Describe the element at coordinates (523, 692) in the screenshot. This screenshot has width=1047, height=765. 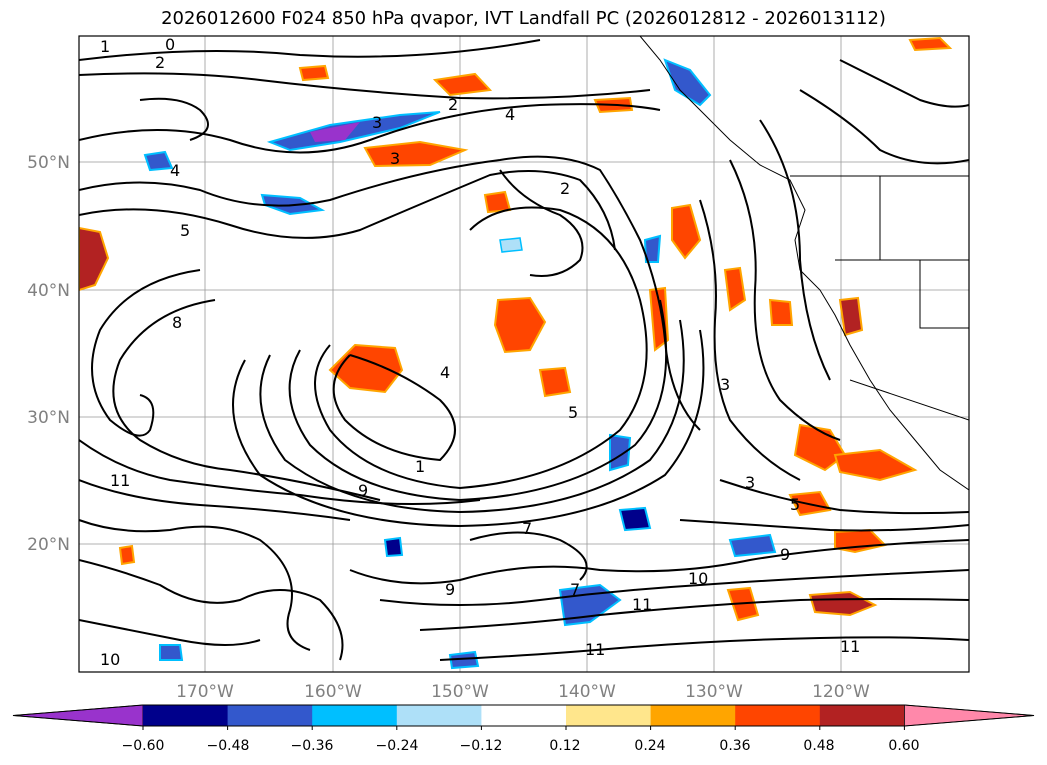
I see `lon-labels: 170°W 160°W 150°W 140°W 130°W 120°W` at that location.